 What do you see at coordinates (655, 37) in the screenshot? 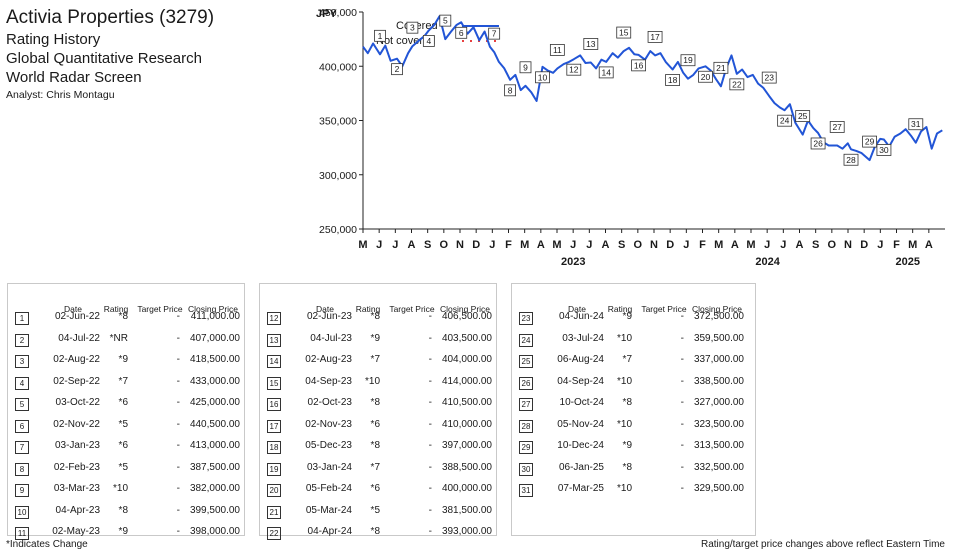
I see `marker-label: 17` at bounding box center [655, 37].